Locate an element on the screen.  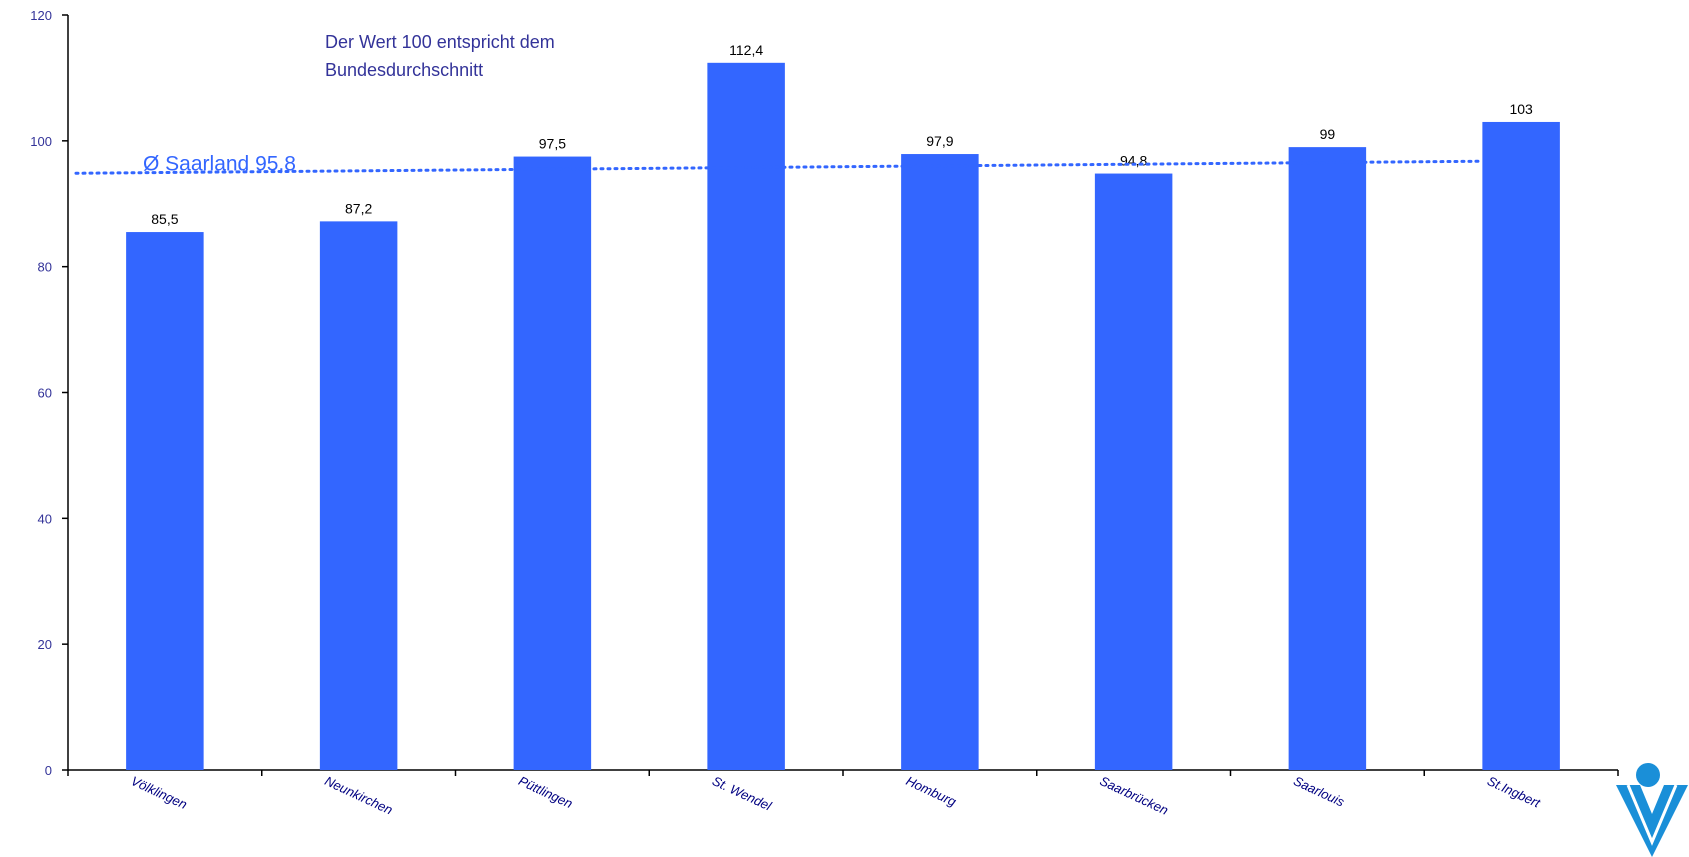
category-label: Homburg is located at coordinates (931, 791).